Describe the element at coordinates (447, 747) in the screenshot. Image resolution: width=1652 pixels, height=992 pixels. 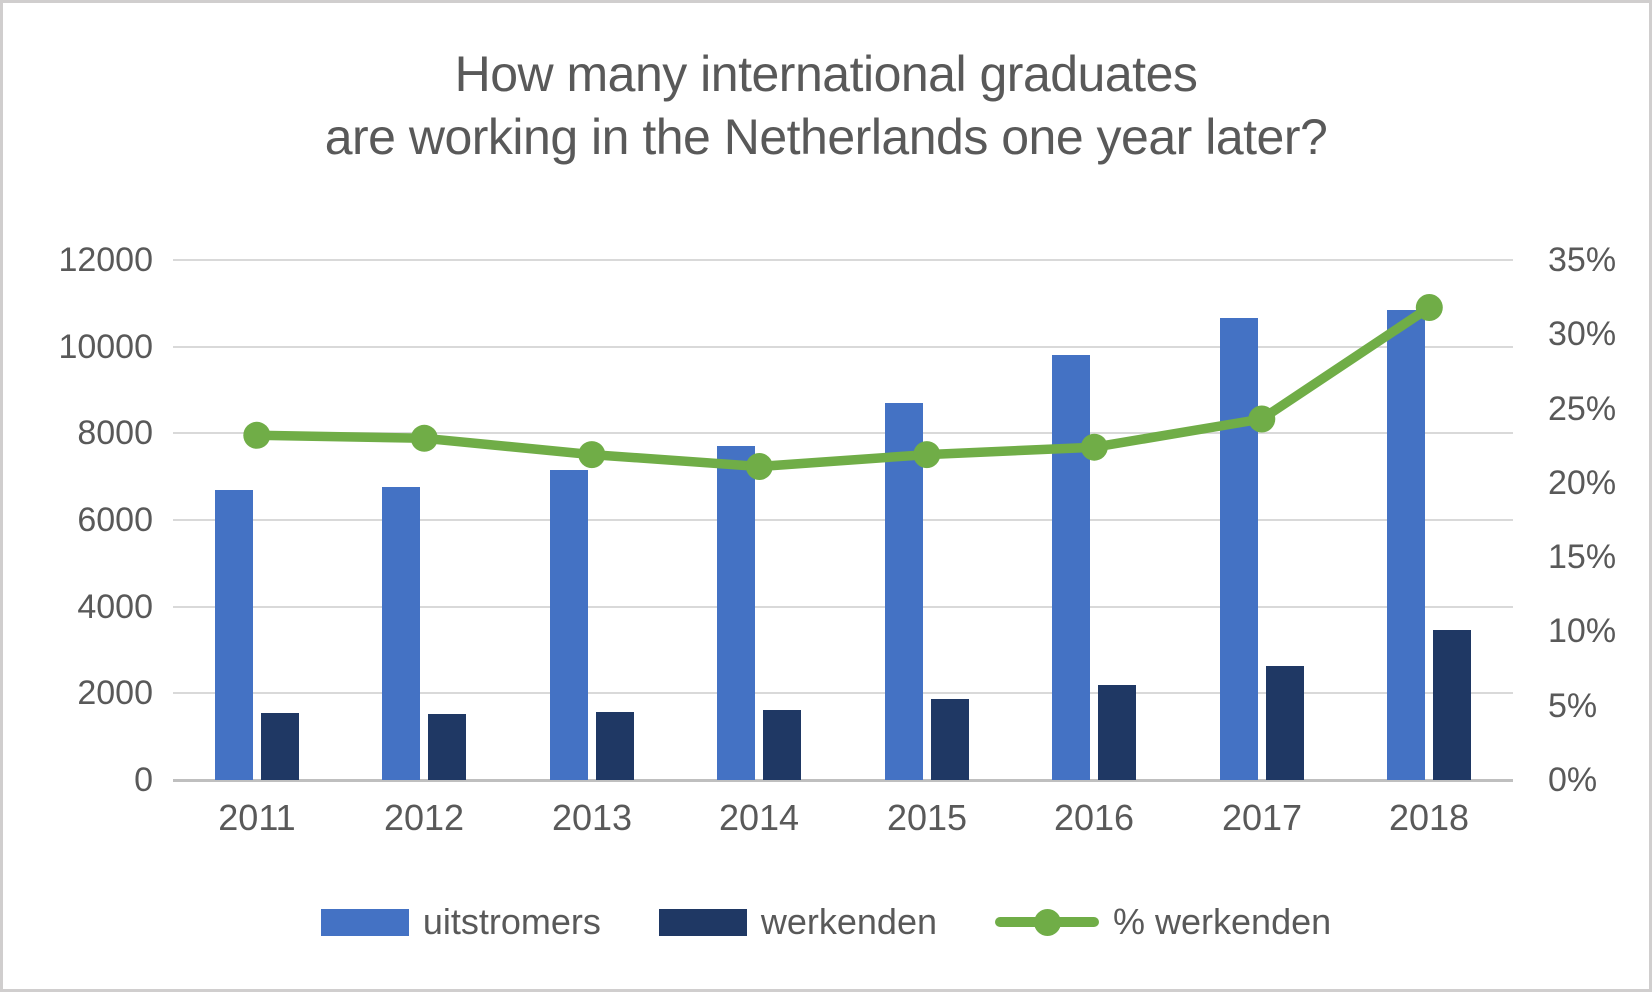
I see `bar-werkenden-2012` at that location.